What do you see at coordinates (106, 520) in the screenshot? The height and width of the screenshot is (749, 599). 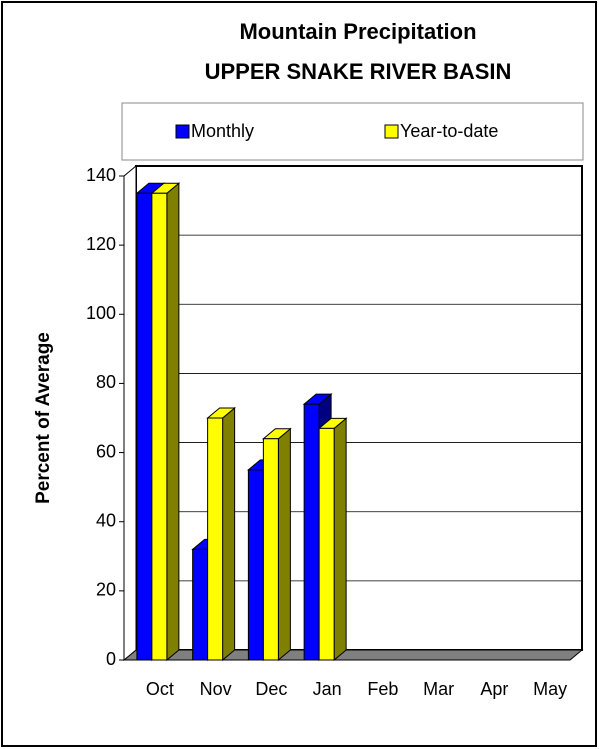 I see `y-tick-label: 40` at bounding box center [106, 520].